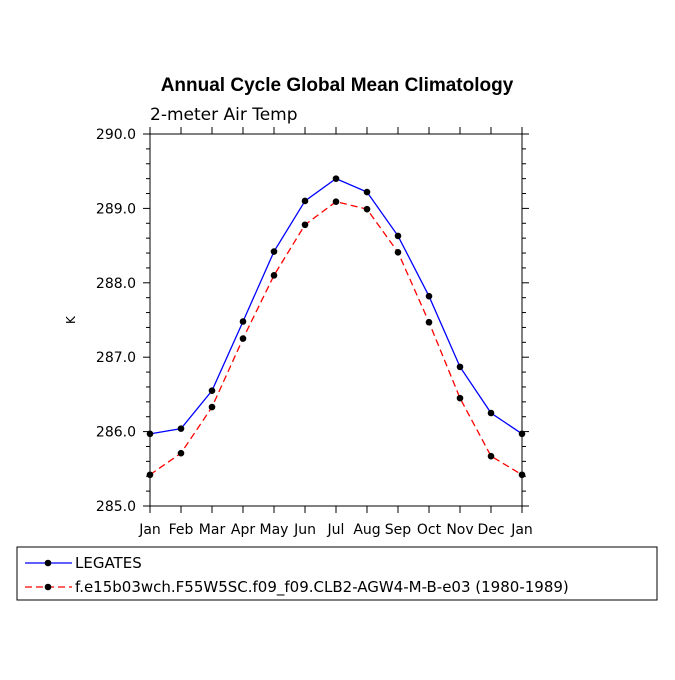  What do you see at coordinates (243, 530) in the screenshot?
I see `x-tick-label: Apr` at bounding box center [243, 530].